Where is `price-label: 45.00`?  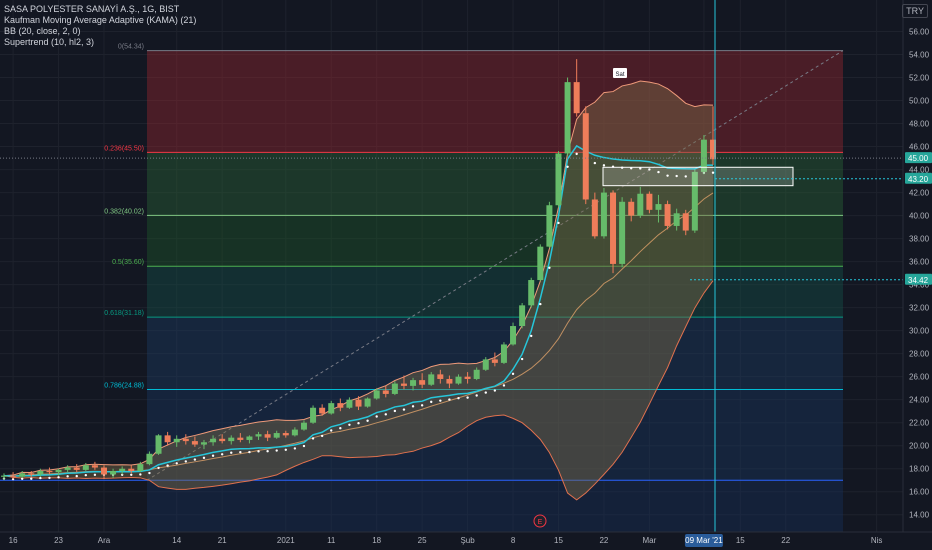 price-label: 45.00 is located at coordinates (918, 158).